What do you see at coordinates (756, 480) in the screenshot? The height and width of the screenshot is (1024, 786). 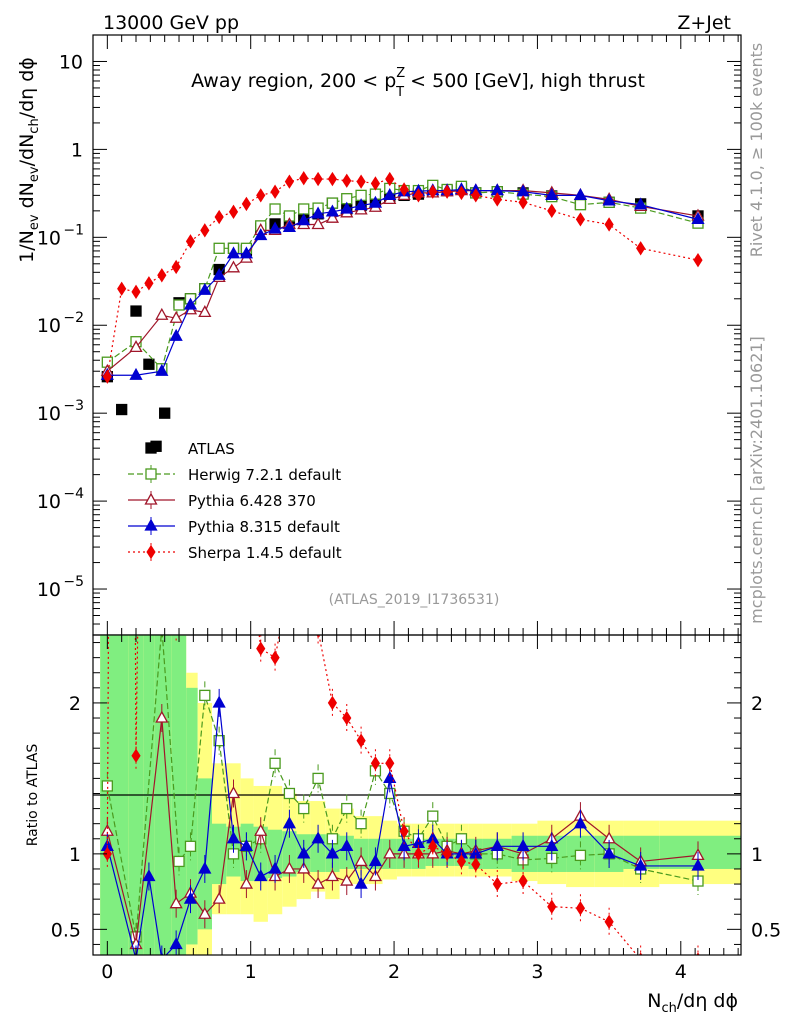 I see `mcplots-label: mcplots.cern.ch [arXiv:2401.10621]` at bounding box center [756, 480].